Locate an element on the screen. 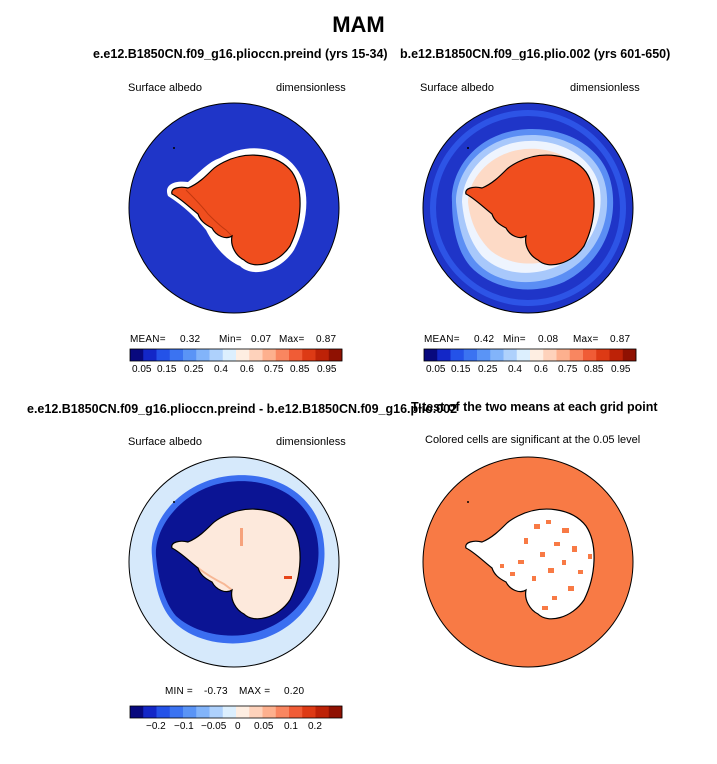 Image resolution: width=717 pixels, height=764 pixels. panel-2-mean-value: 0.42 is located at coordinates (484, 339).